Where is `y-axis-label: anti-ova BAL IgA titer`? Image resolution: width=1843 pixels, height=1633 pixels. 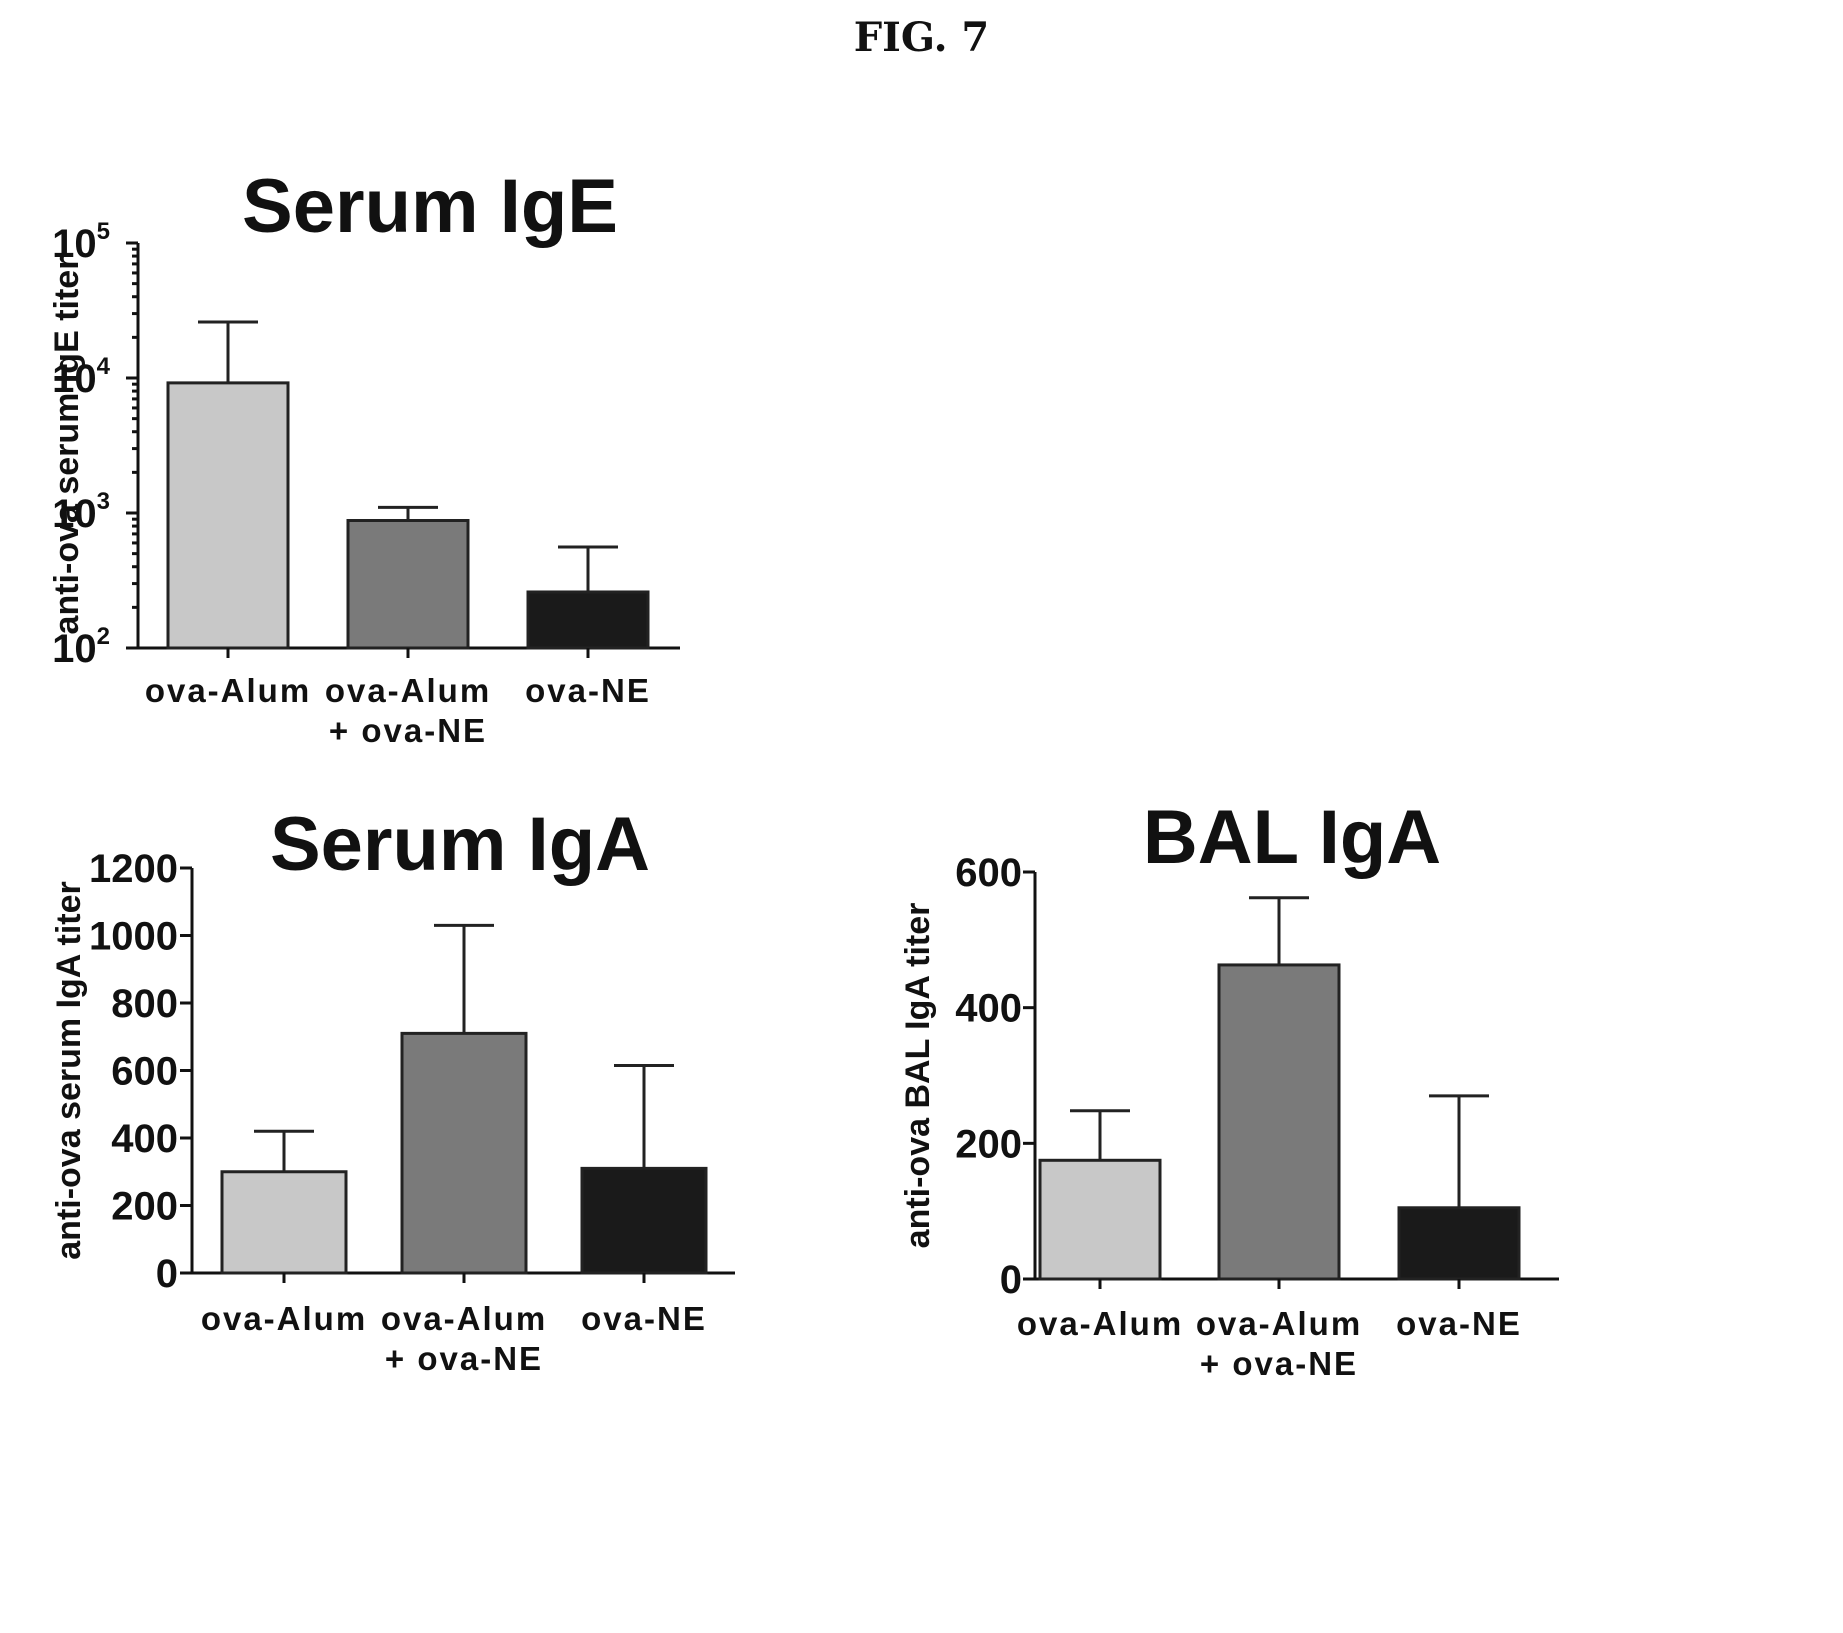 y-axis-label: anti-ova BAL IgA titer is located at coordinates (918, 1076).